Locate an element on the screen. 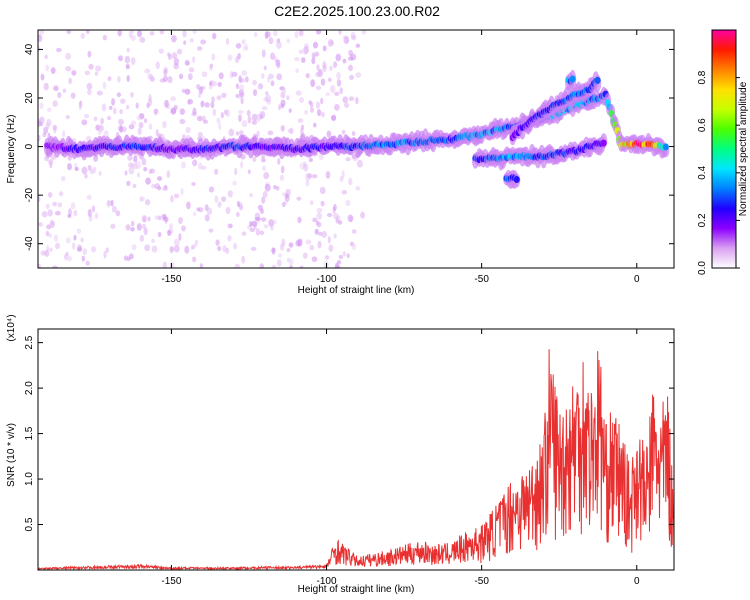 The width and height of the screenshot is (750, 600). figure-title: C2E2.2025.100.23.00.R02 is located at coordinates (357, 11).